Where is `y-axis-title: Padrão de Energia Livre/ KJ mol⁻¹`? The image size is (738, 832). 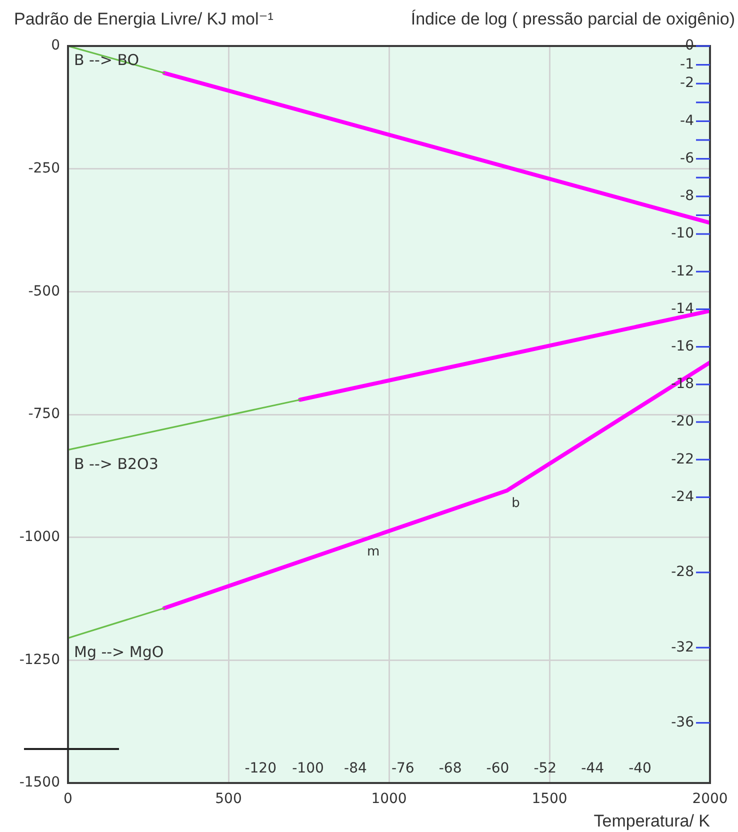 y-axis-title: Padrão de Energia Livre/ KJ mol⁻¹ is located at coordinates (144, 19).